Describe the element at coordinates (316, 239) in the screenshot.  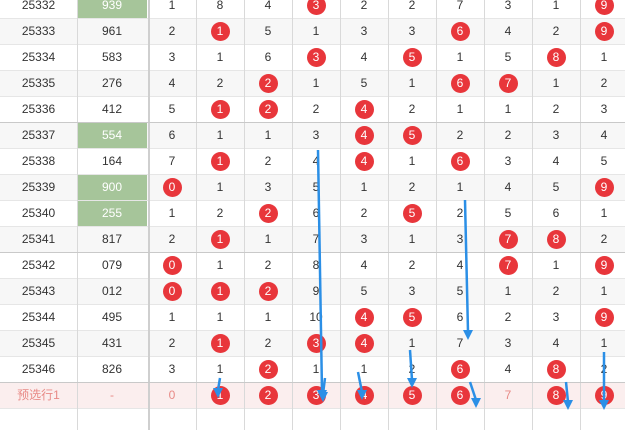
I see `digit-cell-3: 7` at that location.